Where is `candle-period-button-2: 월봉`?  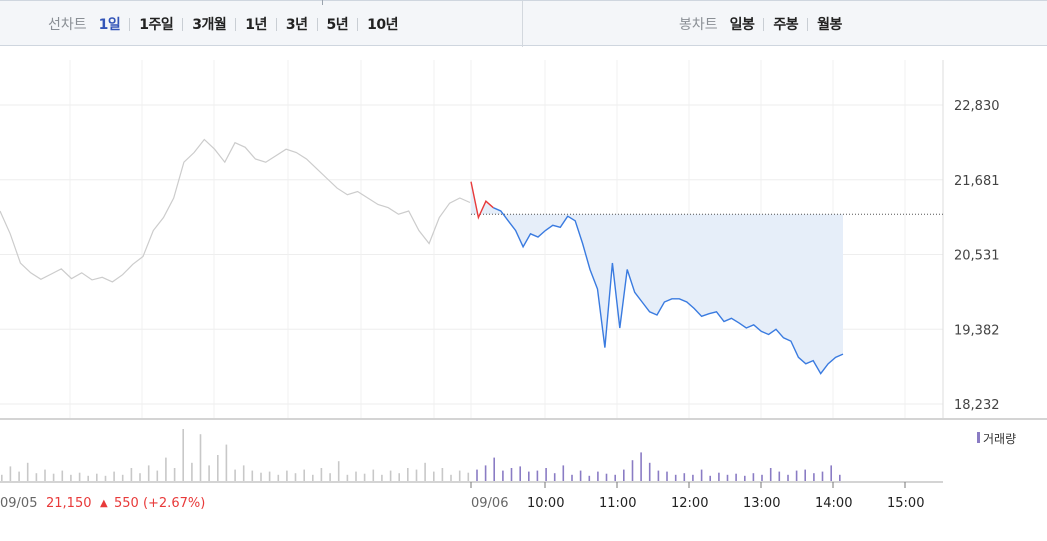
candle-period-button-2: 월봉 is located at coordinates (829, 25).